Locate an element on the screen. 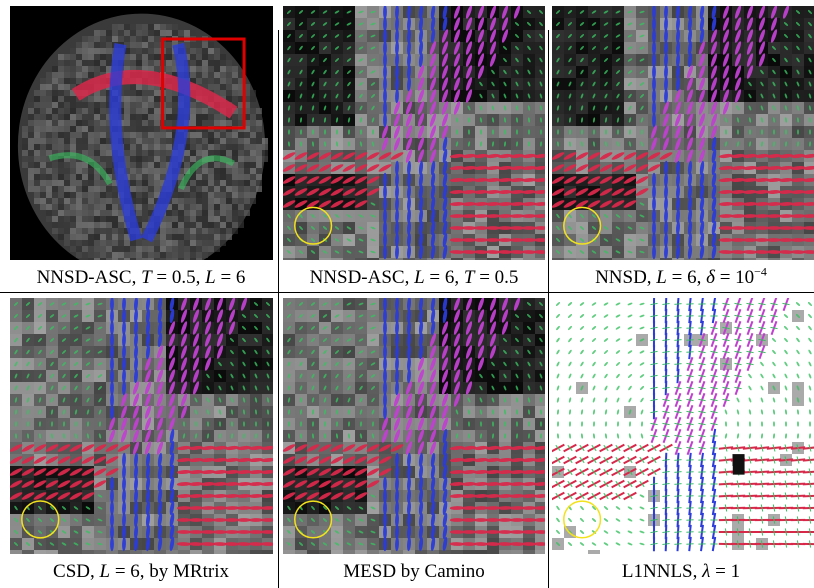  panel-d-glyph-field is located at coordinates (141, 426).